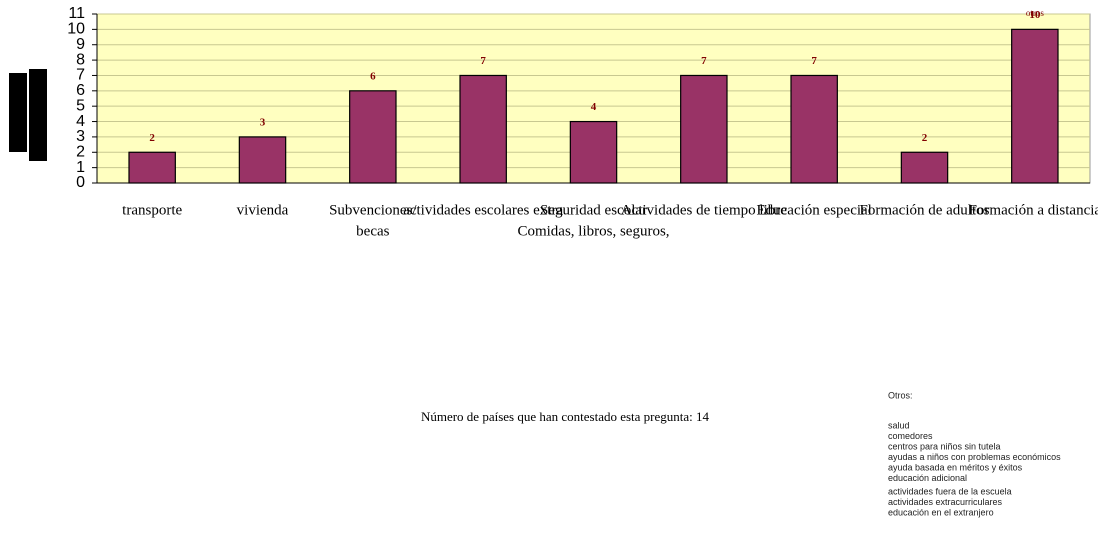 The height and width of the screenshot is (548, 1098). What do you see at coordinates (80, 75) in the screenshot?
I see `y-tick-label: 7` at bounding box center [80, 75].